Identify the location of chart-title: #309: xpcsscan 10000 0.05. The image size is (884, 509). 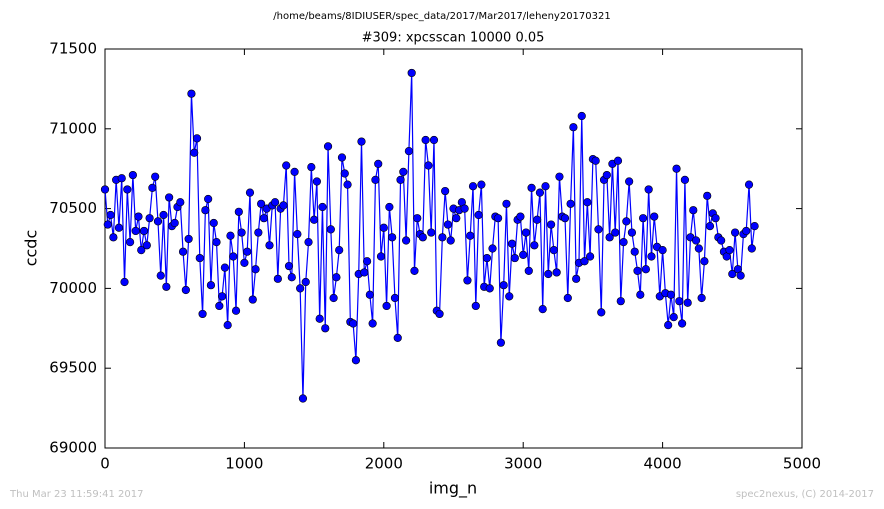
(453, 38).